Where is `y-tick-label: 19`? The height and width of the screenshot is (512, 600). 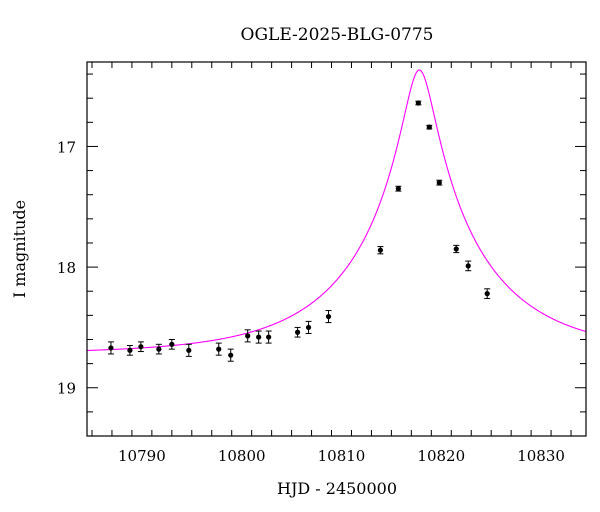
y-tick-label: 19 is located at coordinates (66, 389).